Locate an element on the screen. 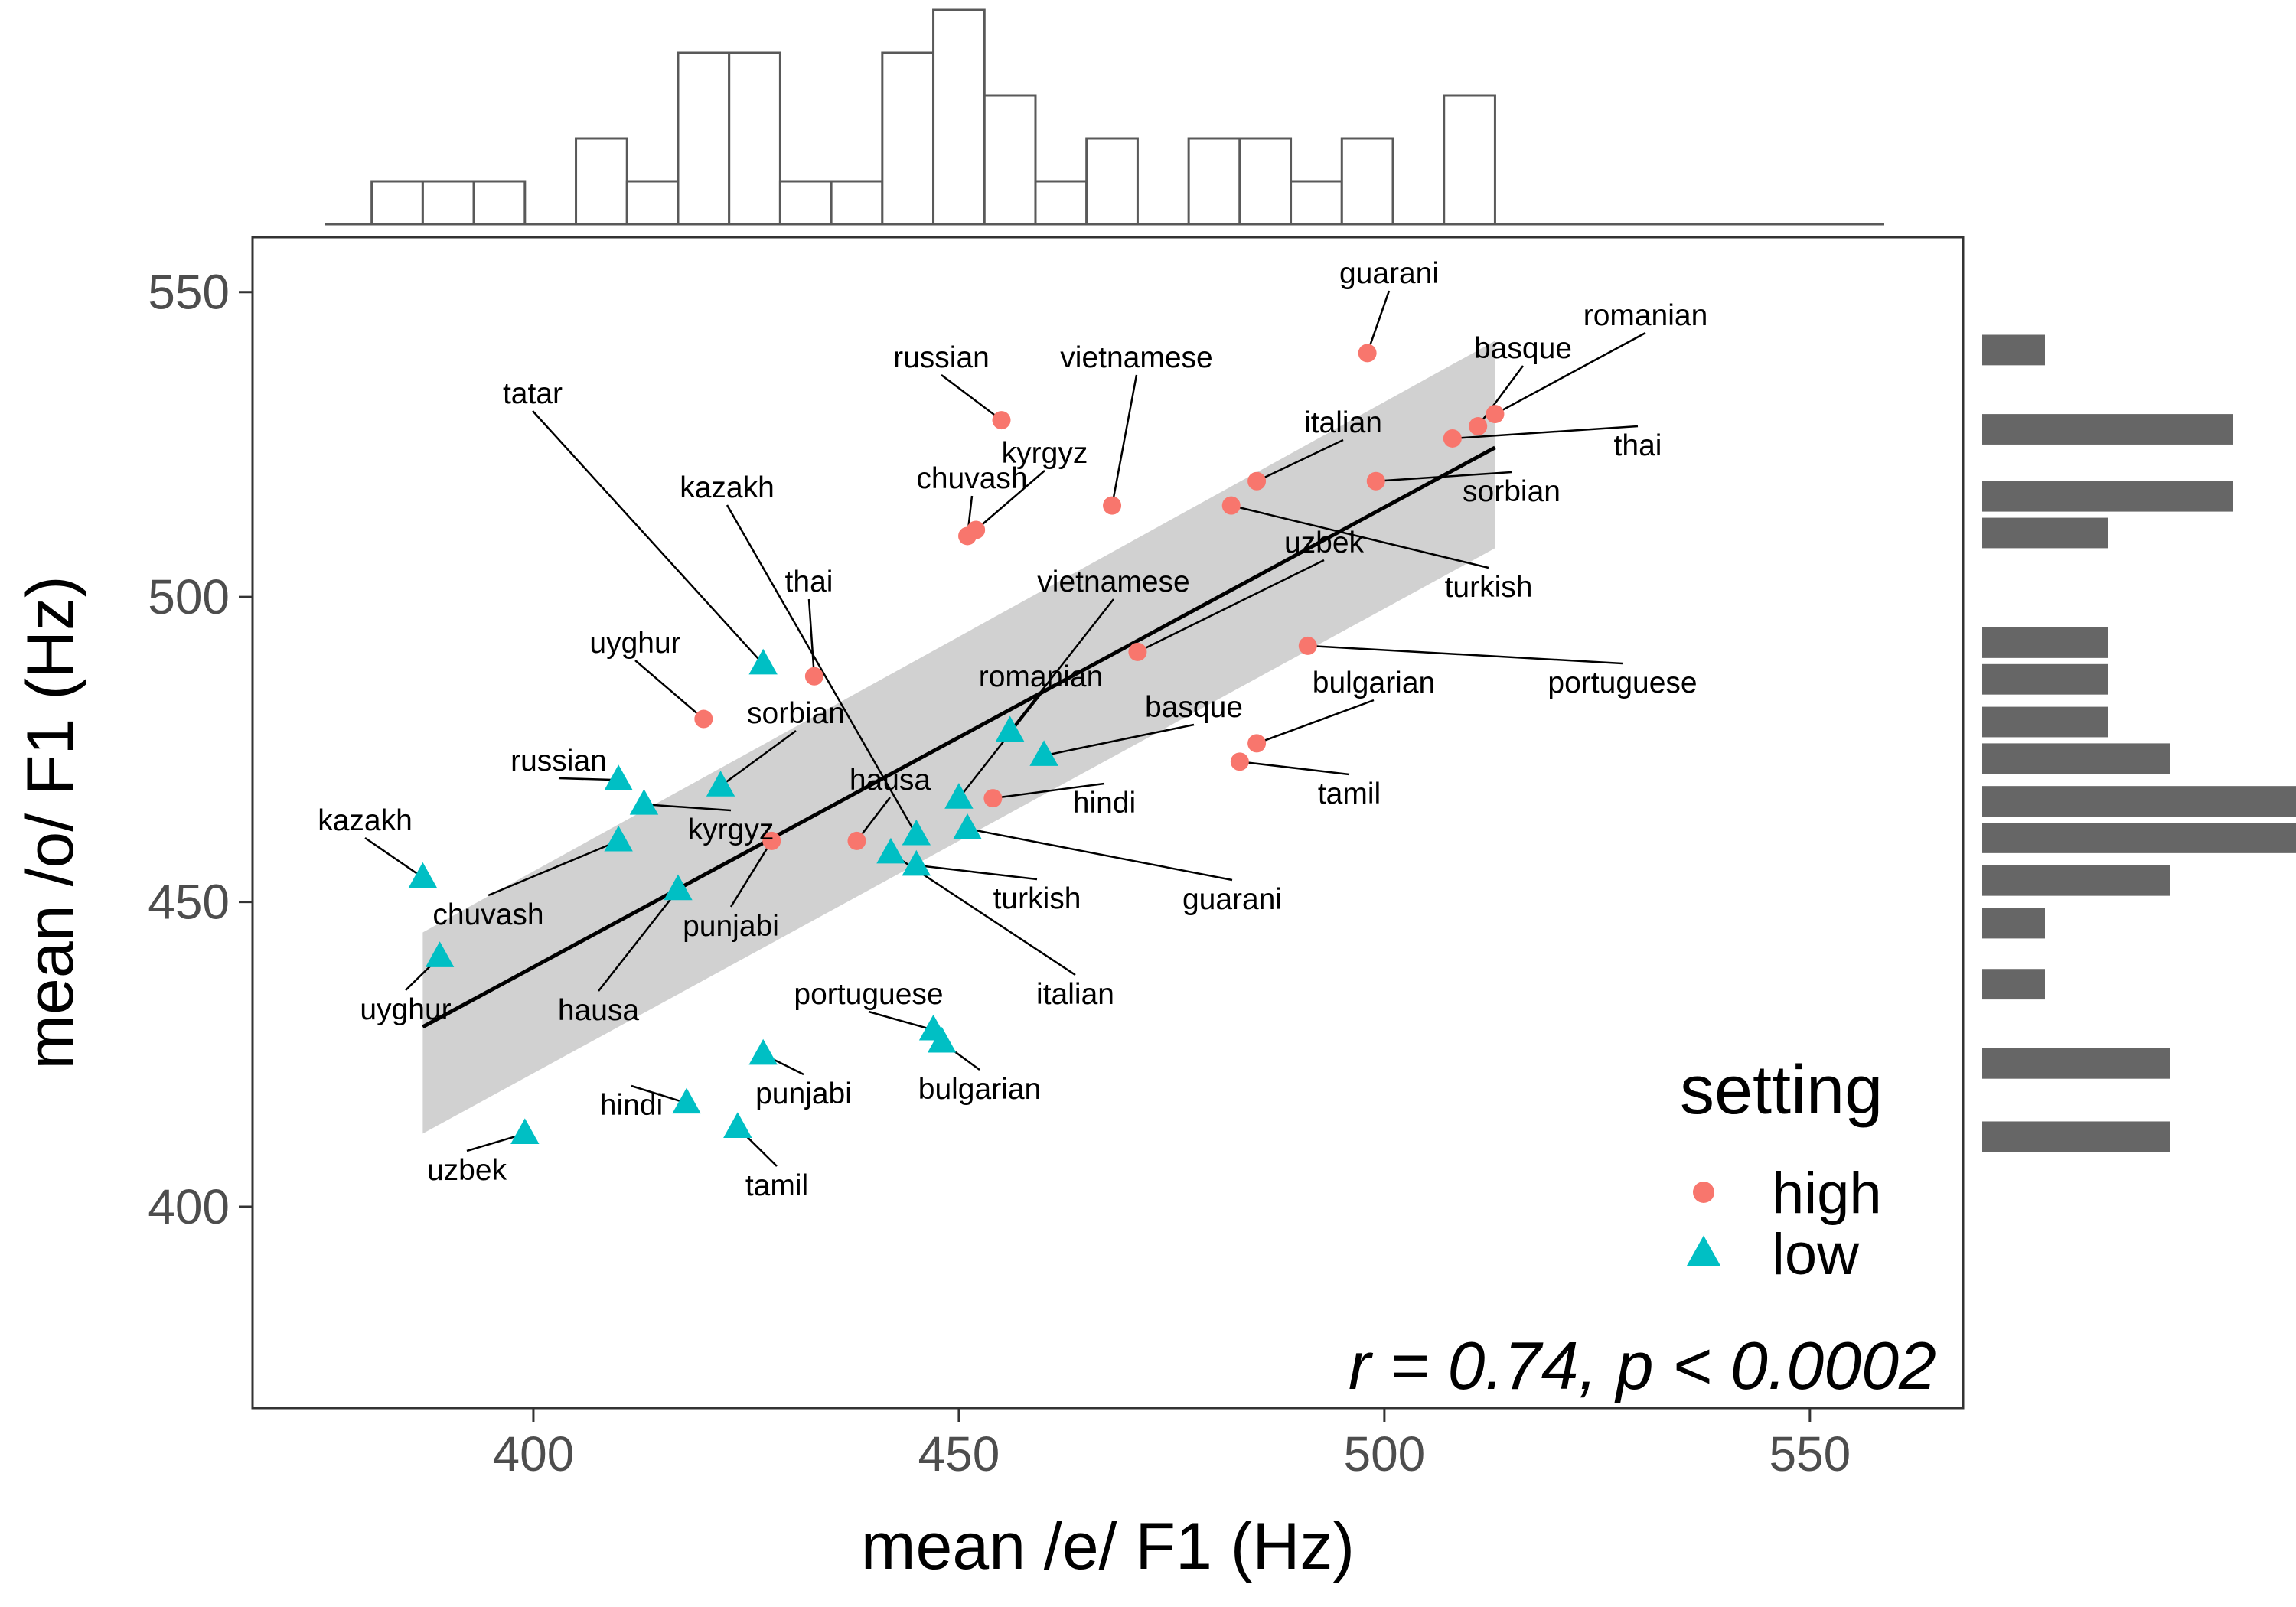 The height and width of the screenshot is (1607, 2296). point-label-low: hausa is located at coordinates (599, 1011).